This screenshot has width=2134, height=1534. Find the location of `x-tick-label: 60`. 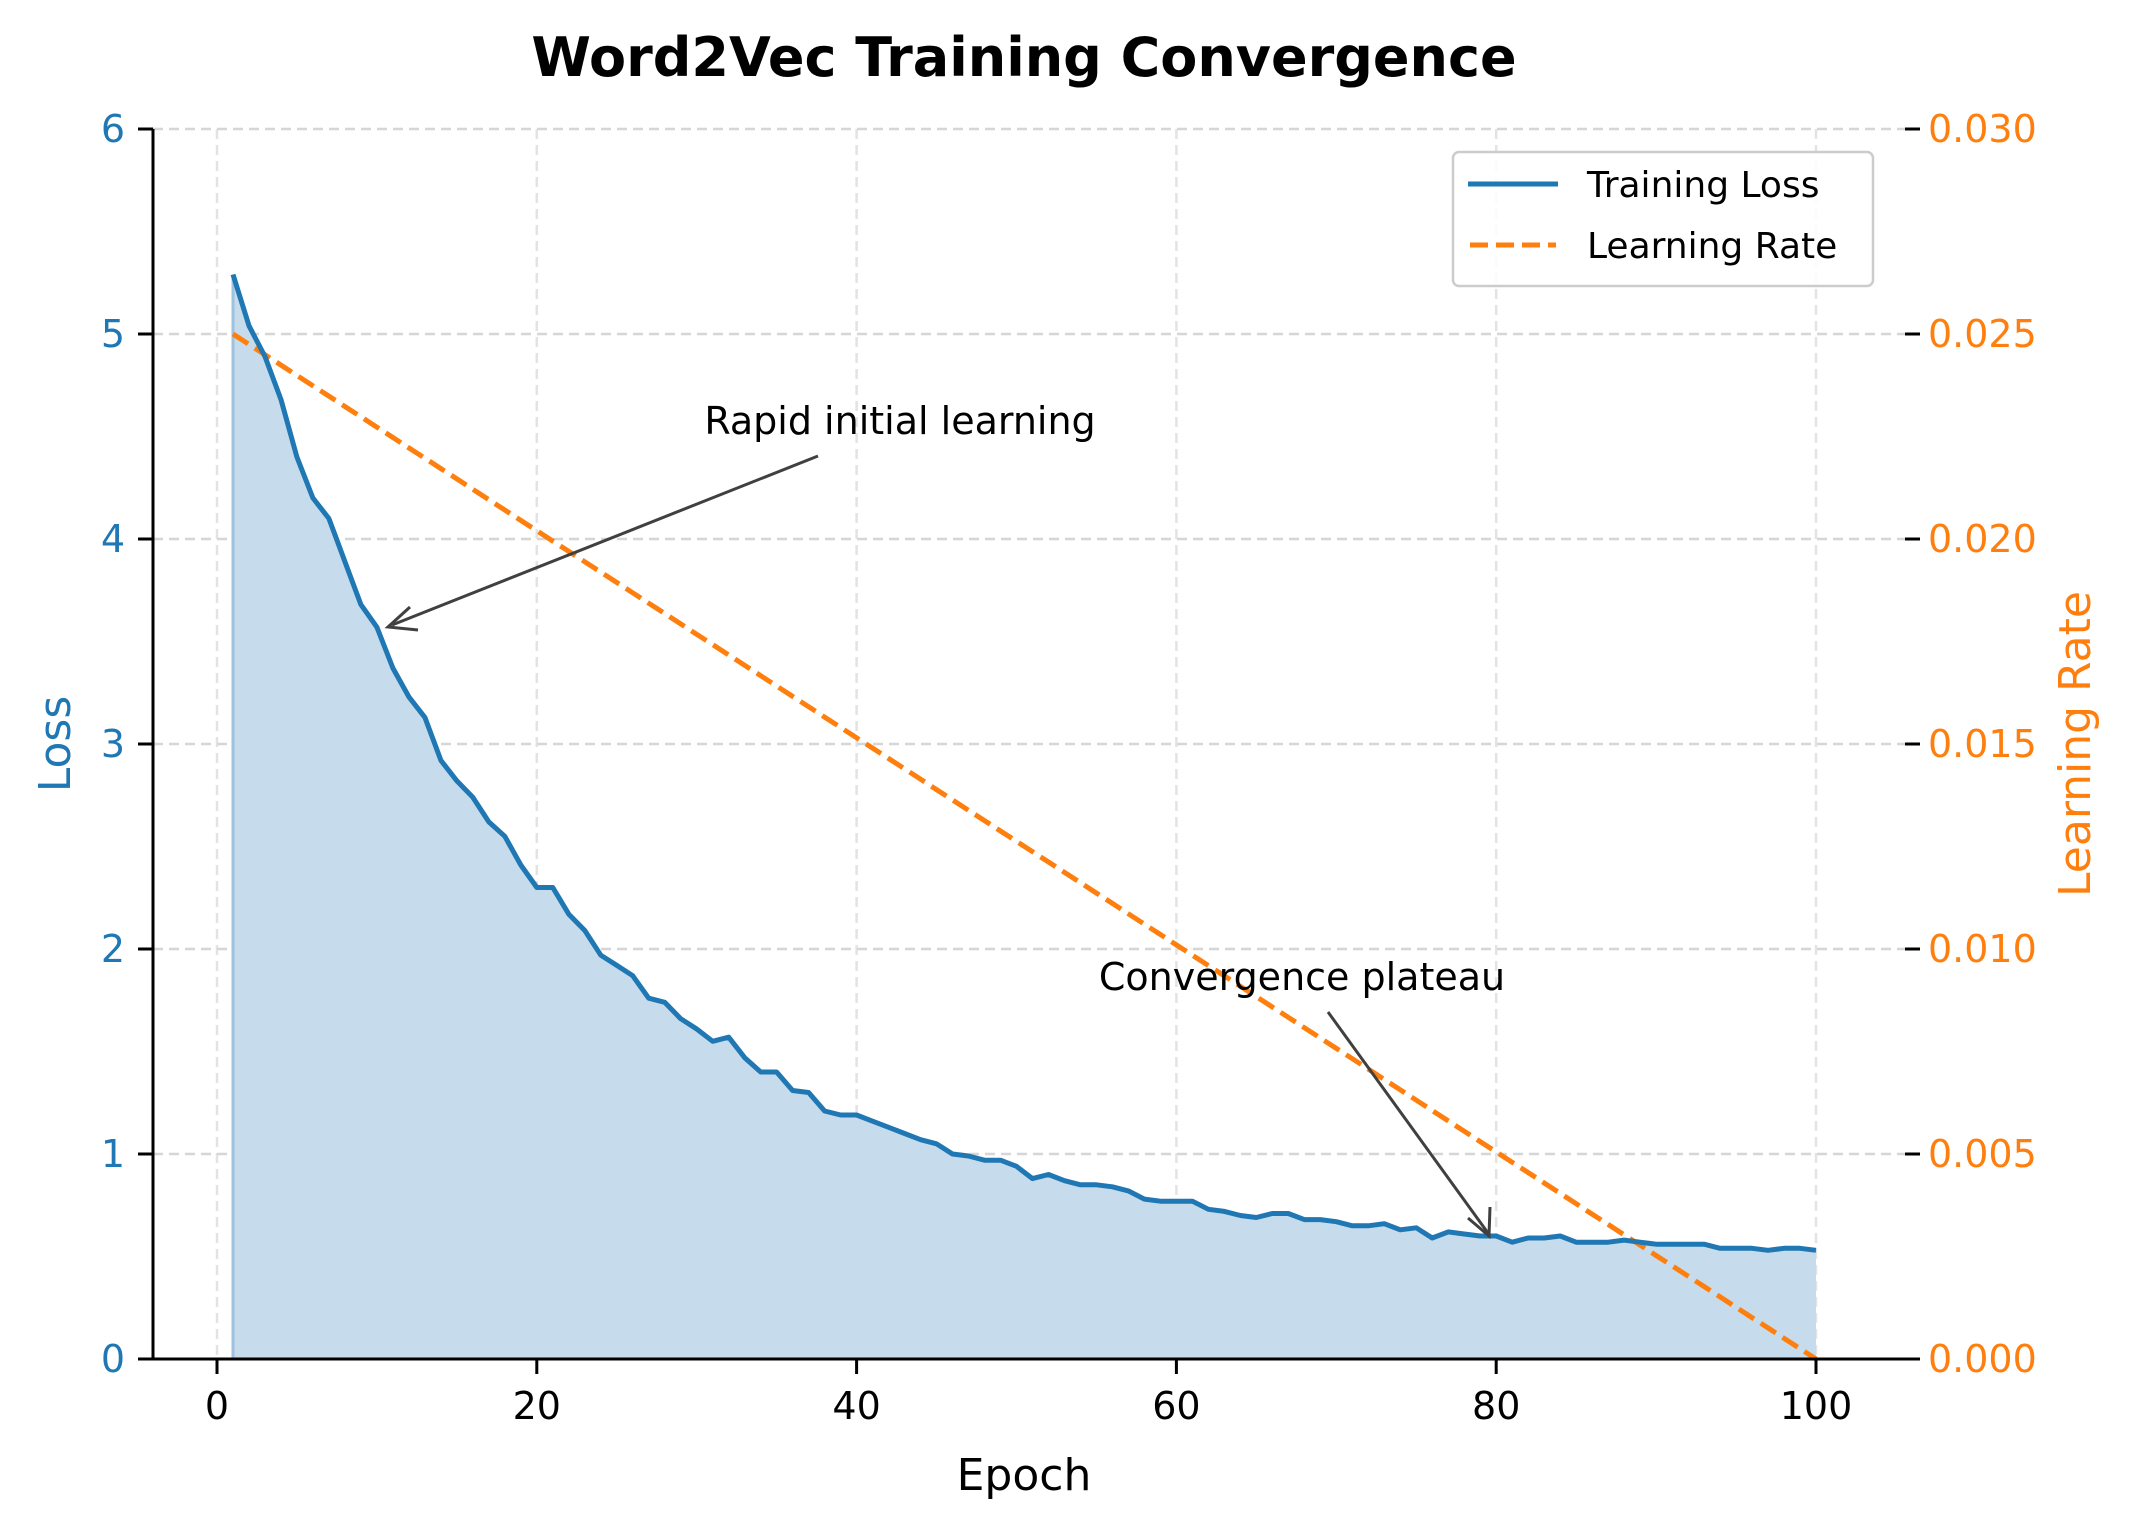

x-tick-label: 60 is located at coordinates (1176, 1406).